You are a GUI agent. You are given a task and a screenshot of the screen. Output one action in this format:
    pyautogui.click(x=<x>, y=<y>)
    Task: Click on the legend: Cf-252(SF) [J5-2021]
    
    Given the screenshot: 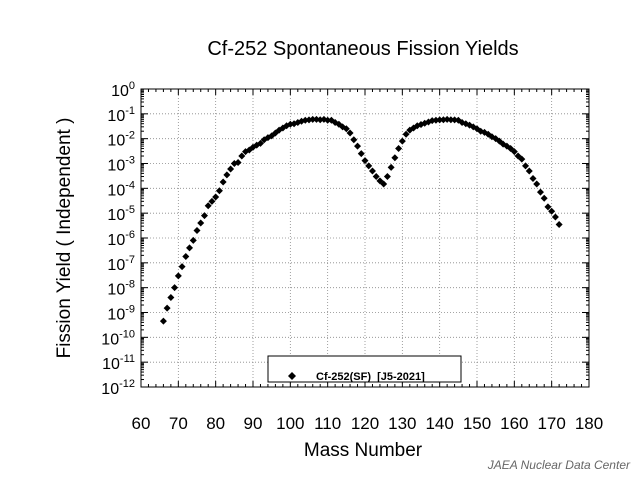 What is the action you would take?
    pyautogui.click(x=364, y=369)
    